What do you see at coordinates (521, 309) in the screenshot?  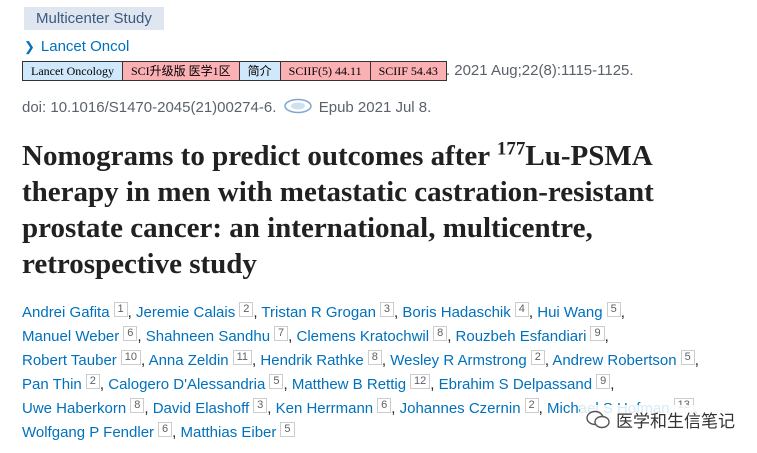 I see `affiliation: 4` at bounding box center [521, 309].